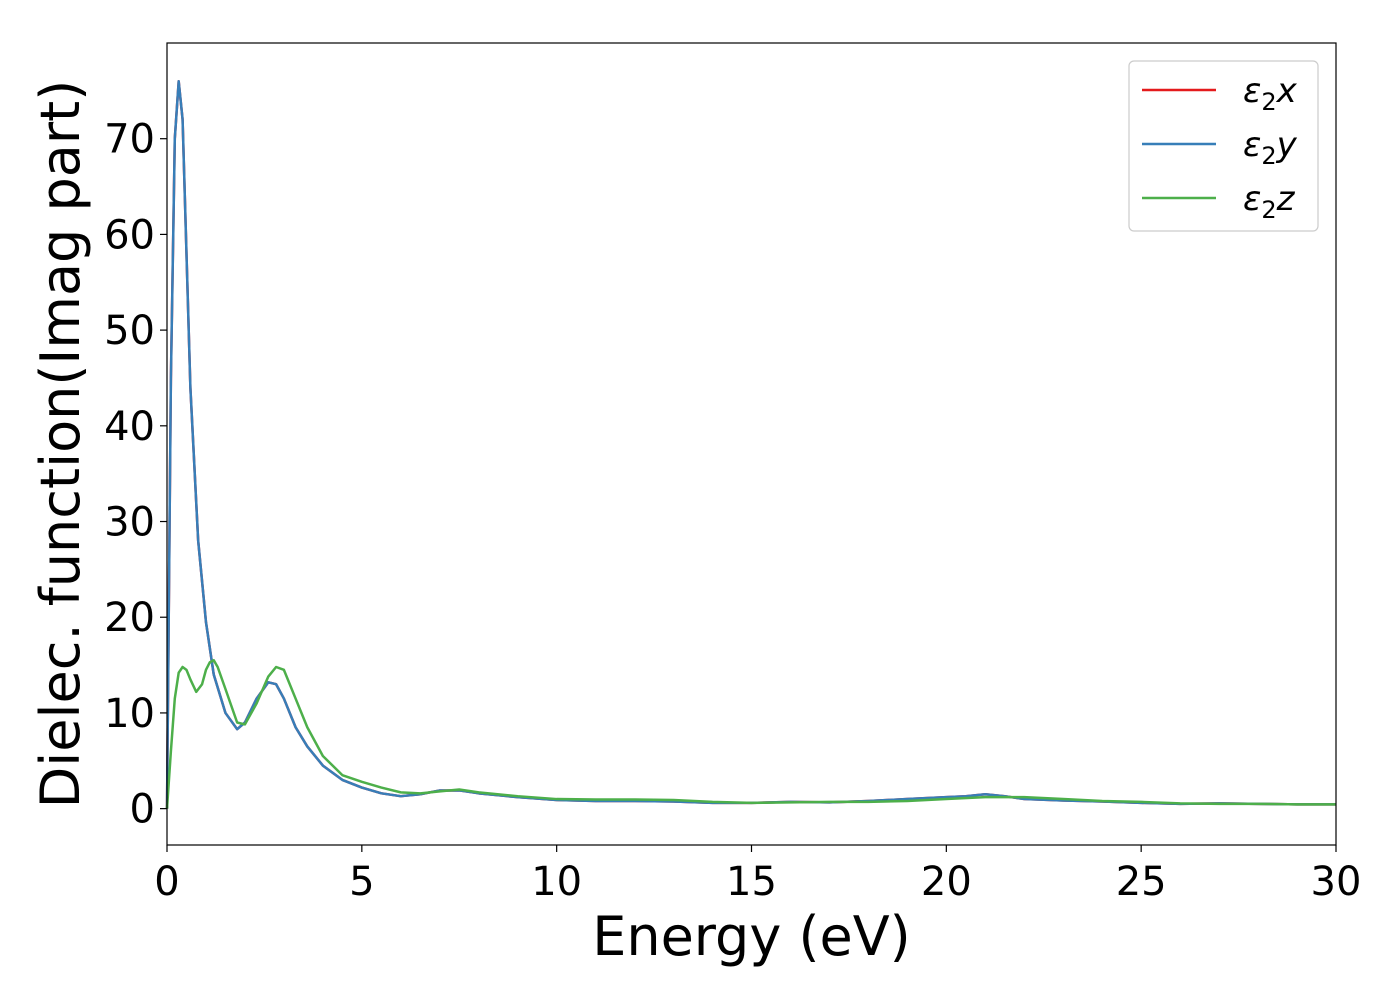  I want to click on x-axis-ticks: 0 5 10 15 20 25 30, so click(757, 875).